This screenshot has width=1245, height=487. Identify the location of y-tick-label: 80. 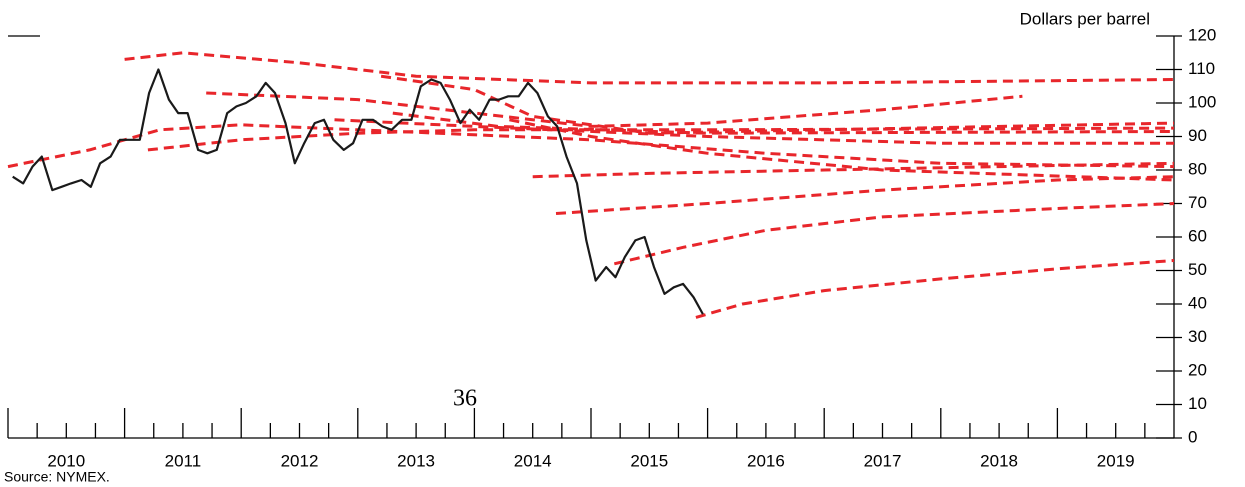
(1197, 168).